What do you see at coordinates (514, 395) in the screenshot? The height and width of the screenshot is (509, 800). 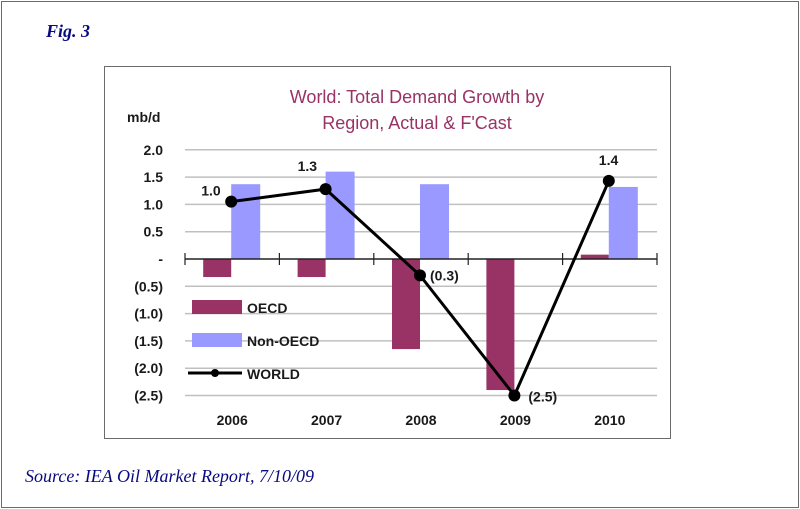 I see `world-point-2009` at bounding box center [514, 395].